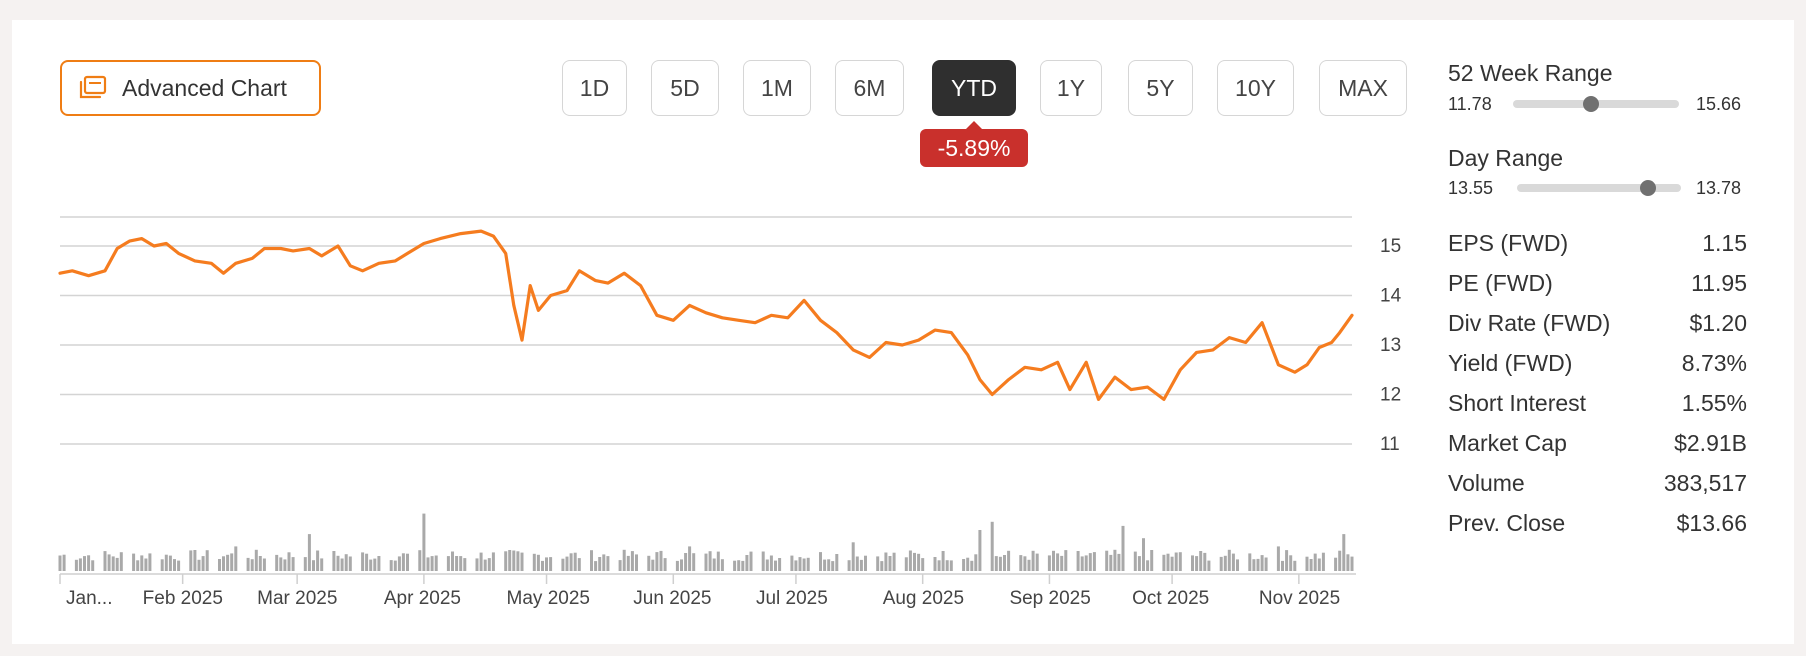  I want to click on stat-value-short-interest: 1.55%, so click(1714, 403).